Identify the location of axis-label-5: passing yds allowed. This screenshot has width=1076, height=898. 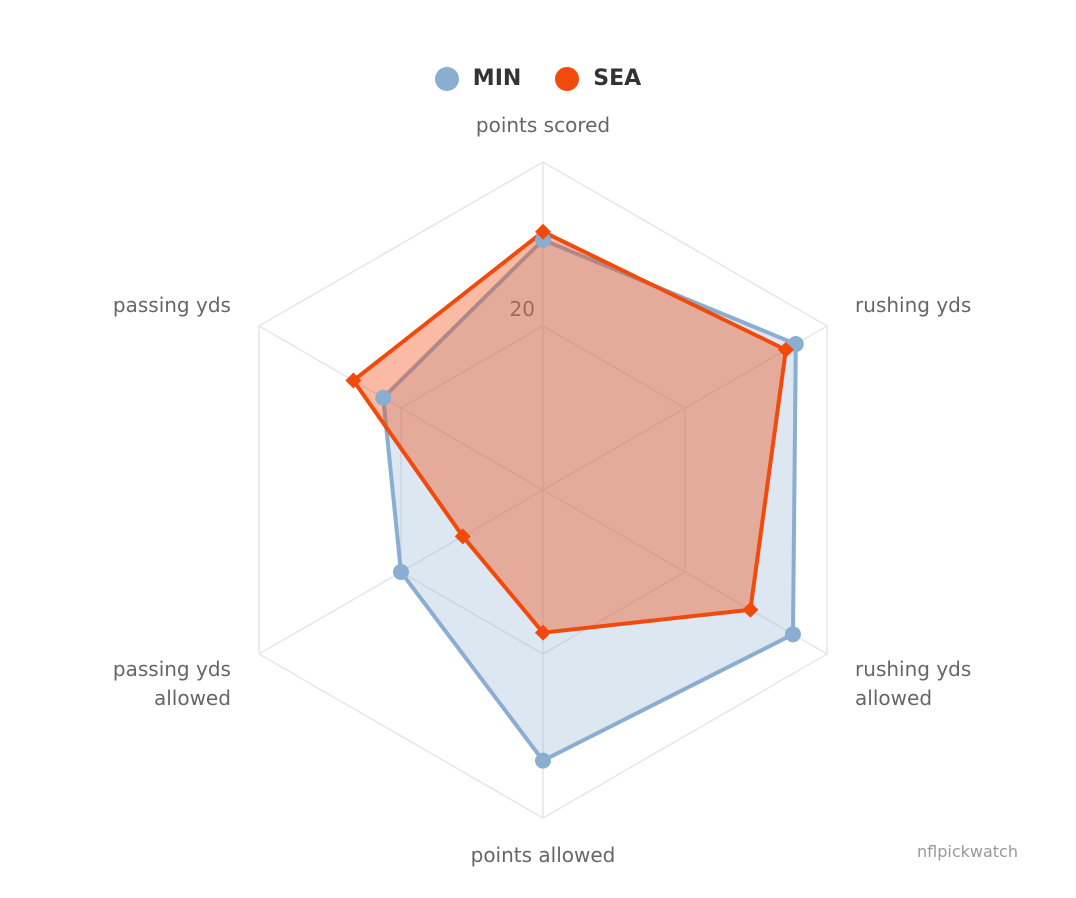
(172, 683).